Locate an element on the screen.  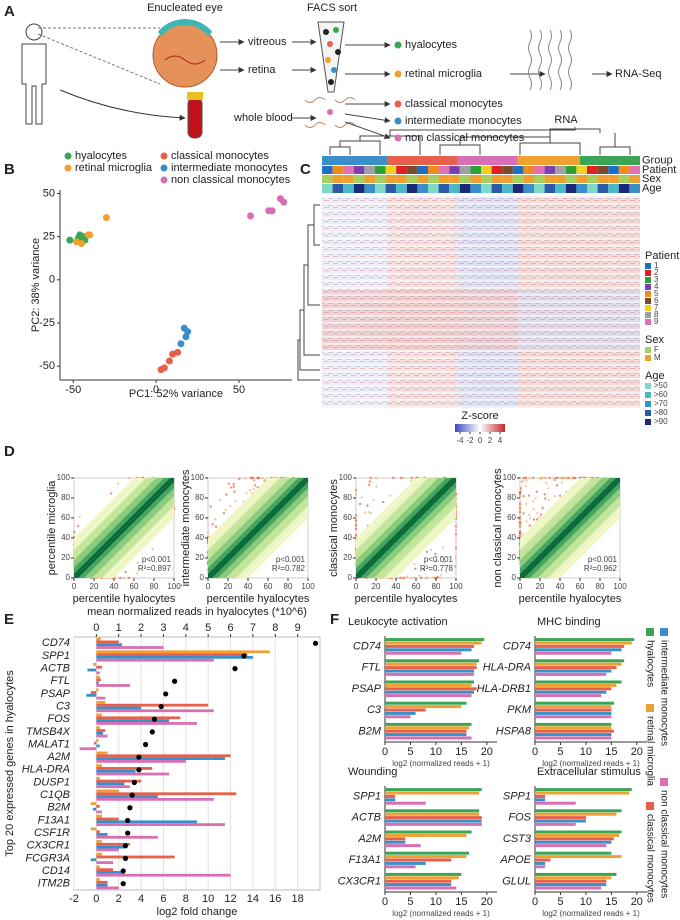
population-dot is located at coordinates (398, 45).